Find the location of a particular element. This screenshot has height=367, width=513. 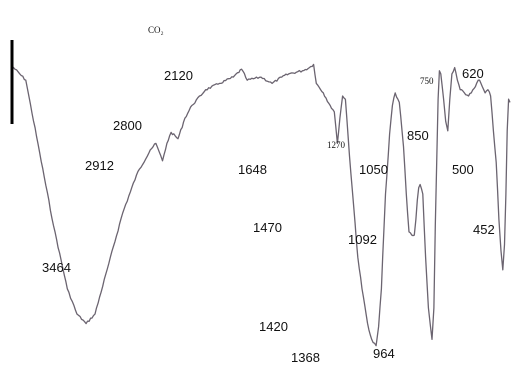

peak-label-2800: 2800 is located at coordinates (127, 125).